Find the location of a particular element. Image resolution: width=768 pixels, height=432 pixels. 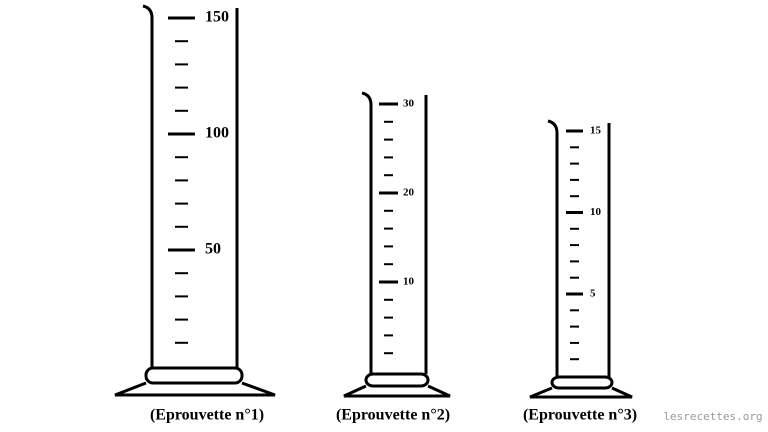

tick-label: 150 is located at coordinates (217, 17).